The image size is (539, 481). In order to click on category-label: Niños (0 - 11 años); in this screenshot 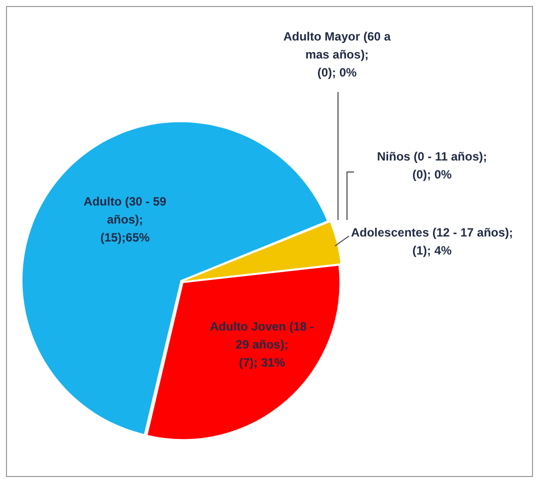, I will do `click(432, 156)`.